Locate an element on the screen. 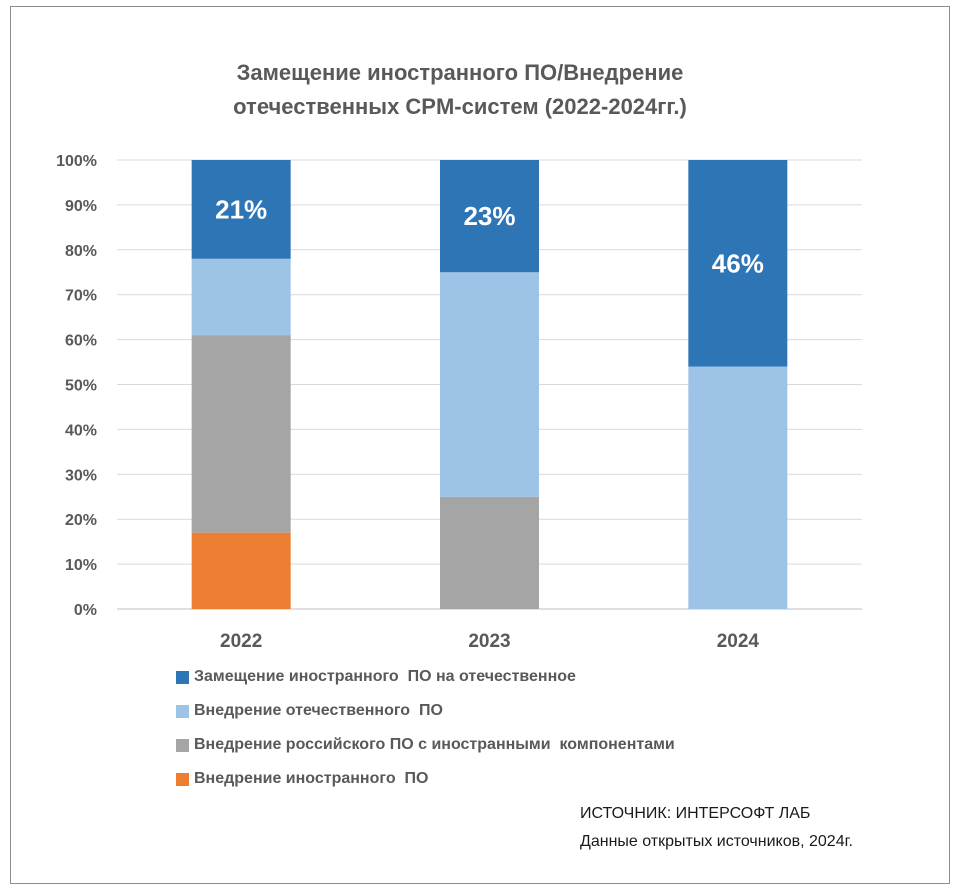  legend-item-domestic: Внедрение отечественного ПО is located at coordinates (425, 711).